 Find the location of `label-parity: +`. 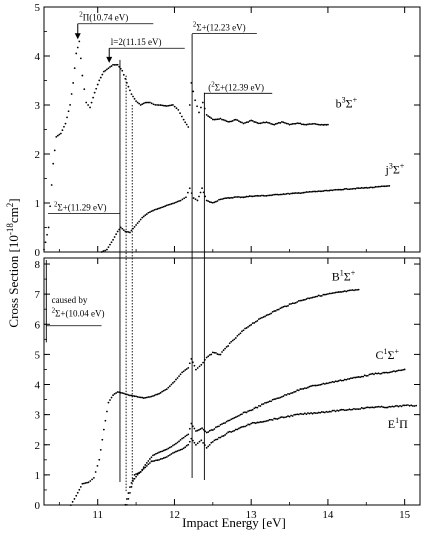

label-parity: + is located at coordinates (355, 99).